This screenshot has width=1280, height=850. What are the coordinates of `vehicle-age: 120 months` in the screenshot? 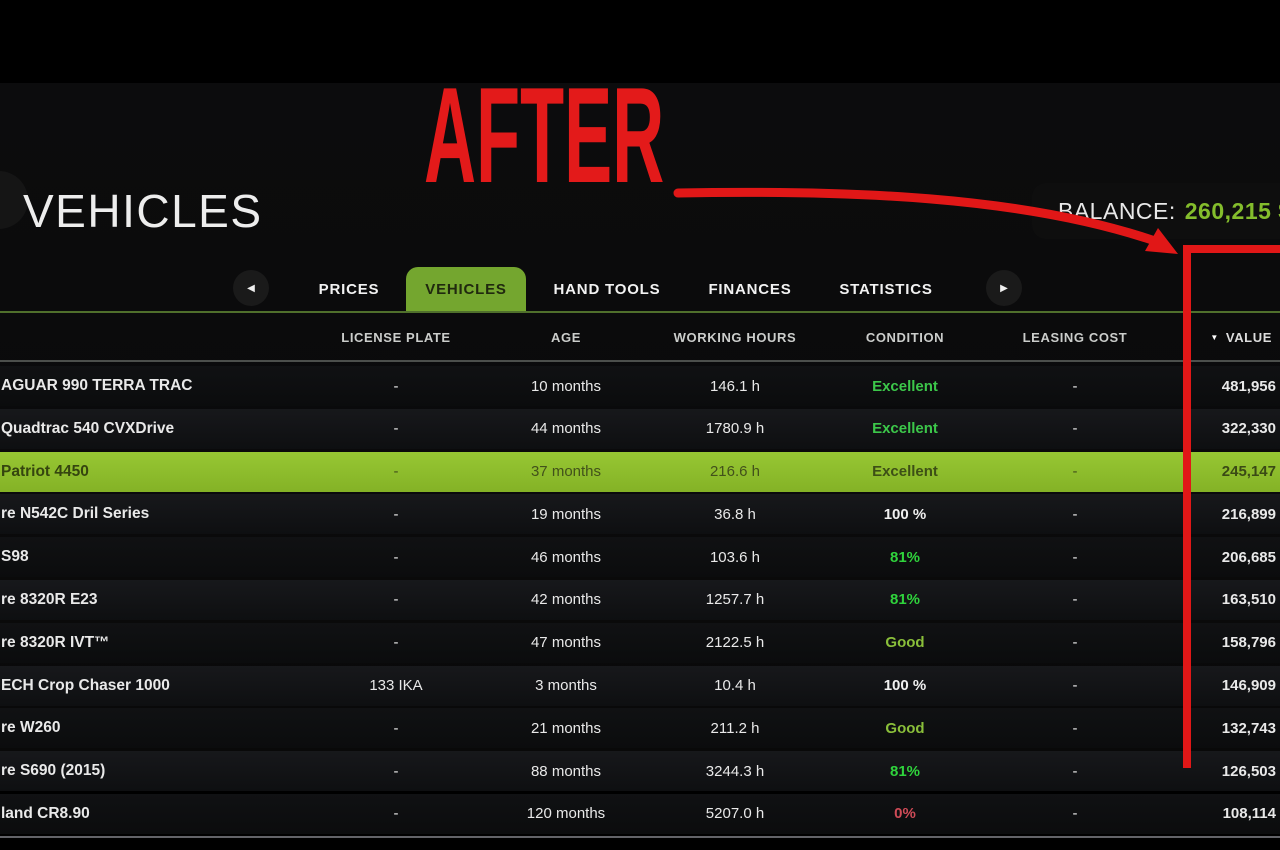 It's located at (566, 814).